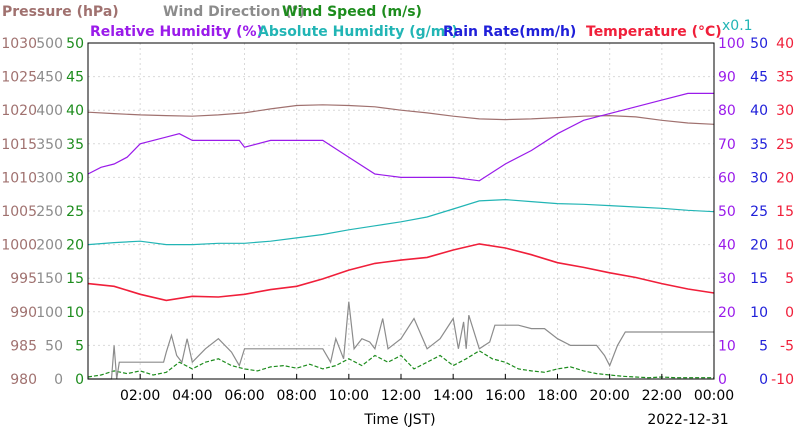 The height and width of the screenshot is (434, 800). I want to click on y-tick-wind-speed-m-s: 35, so click(75, 145).